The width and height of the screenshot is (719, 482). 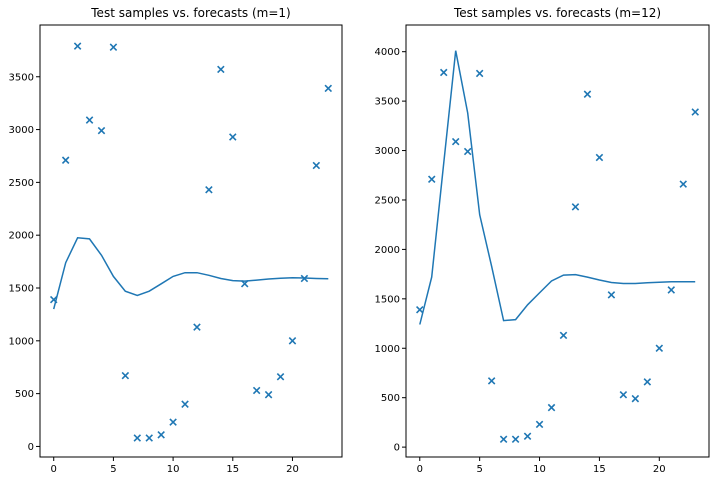 I want to click on y-tick-label: 4000, so click(x=387, y=52).